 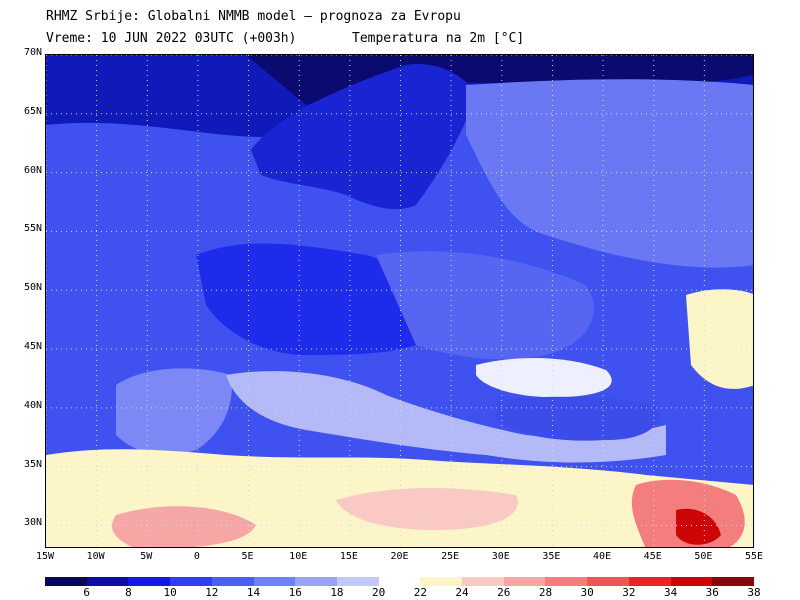 I want to click on central-europe, so click(x=307, y=299).